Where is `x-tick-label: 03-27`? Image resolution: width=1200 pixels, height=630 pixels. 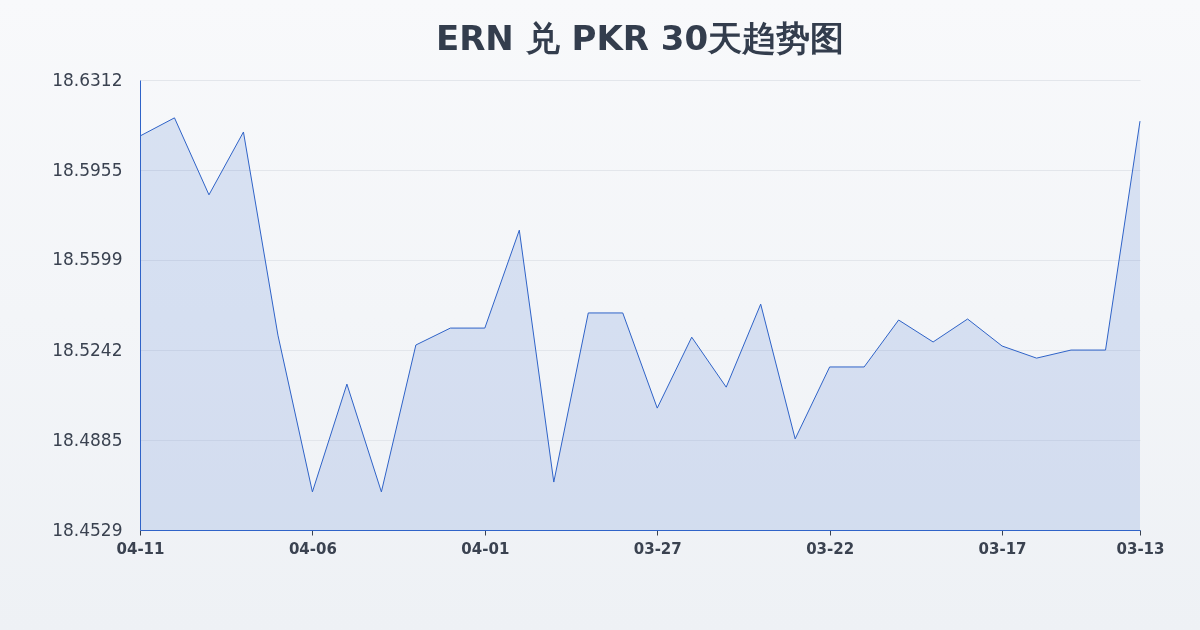
x-tick-label: 03-27 is located at coordinates (657, 548).